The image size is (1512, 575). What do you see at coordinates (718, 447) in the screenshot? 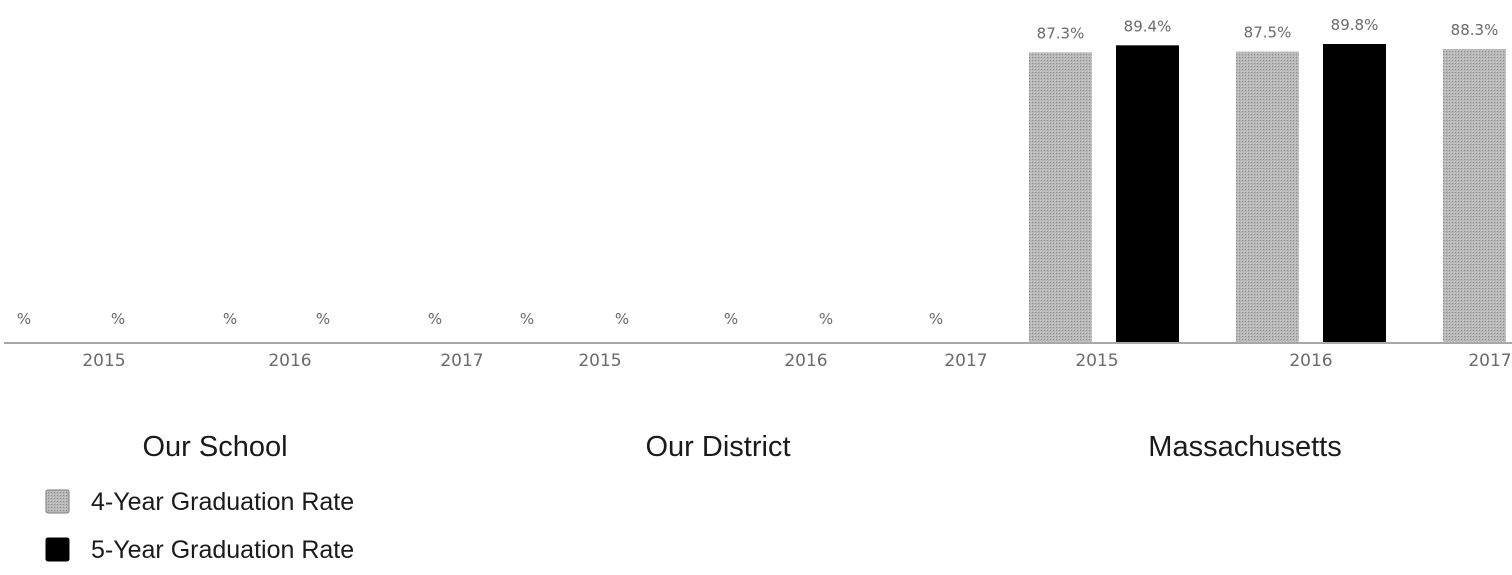
I see `group-label: Our District` at bounding box center [718, 447].